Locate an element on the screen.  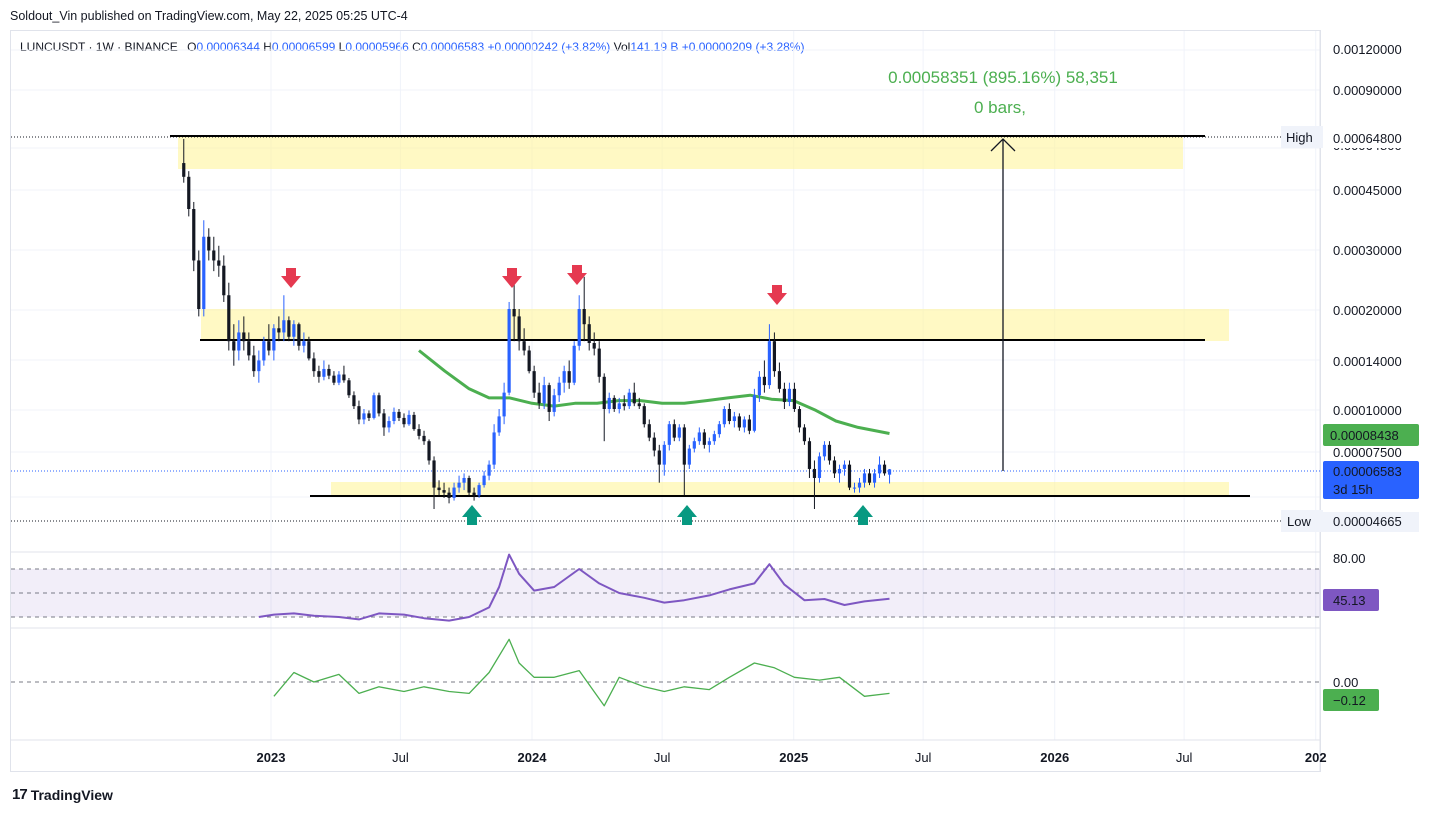
moving-average-line is located at coordinates (654, 392).